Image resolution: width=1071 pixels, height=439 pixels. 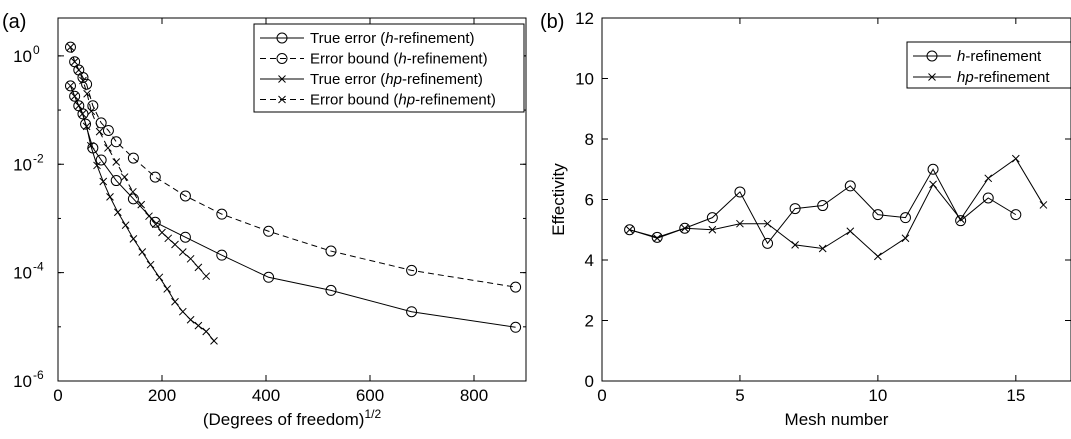 I want to click on legend-box, so click(x=988, y=65).